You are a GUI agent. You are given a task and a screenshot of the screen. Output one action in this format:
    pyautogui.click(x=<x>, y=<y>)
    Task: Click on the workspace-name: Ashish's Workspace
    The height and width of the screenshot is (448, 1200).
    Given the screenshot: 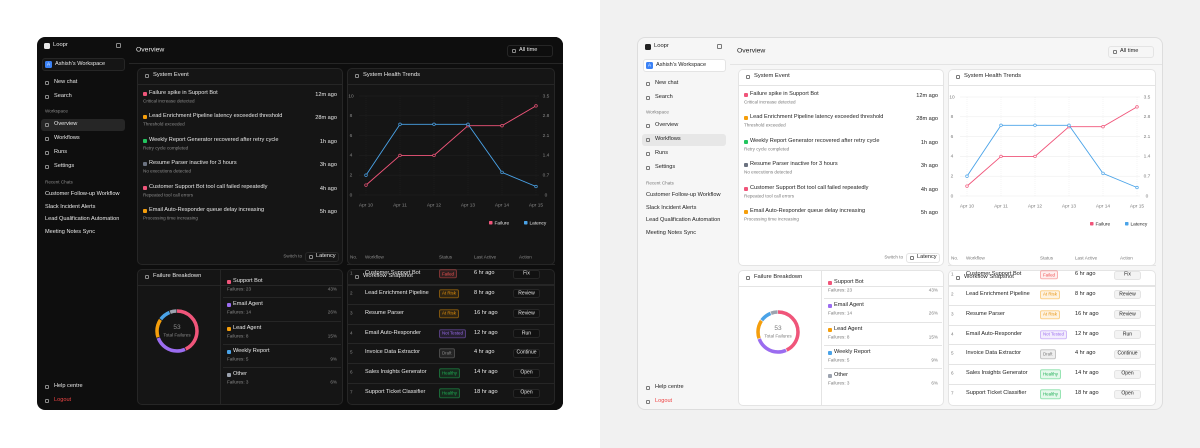 What is the action you would take?
    pyautogui.click(x=80, y=63)
    